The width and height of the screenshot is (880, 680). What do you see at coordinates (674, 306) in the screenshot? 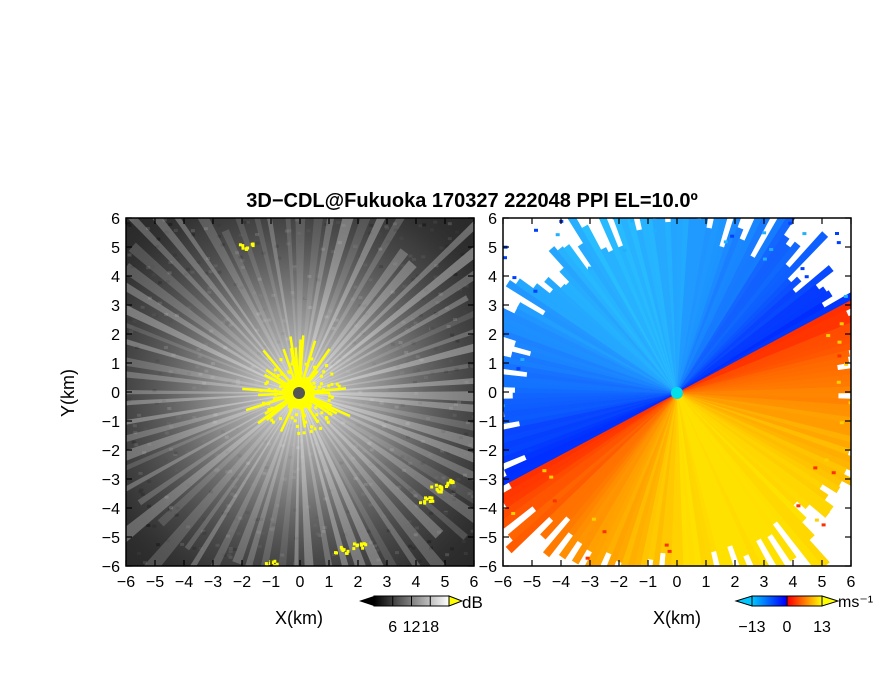
I see `velocity-wedge` at bounding box center [674, 306].